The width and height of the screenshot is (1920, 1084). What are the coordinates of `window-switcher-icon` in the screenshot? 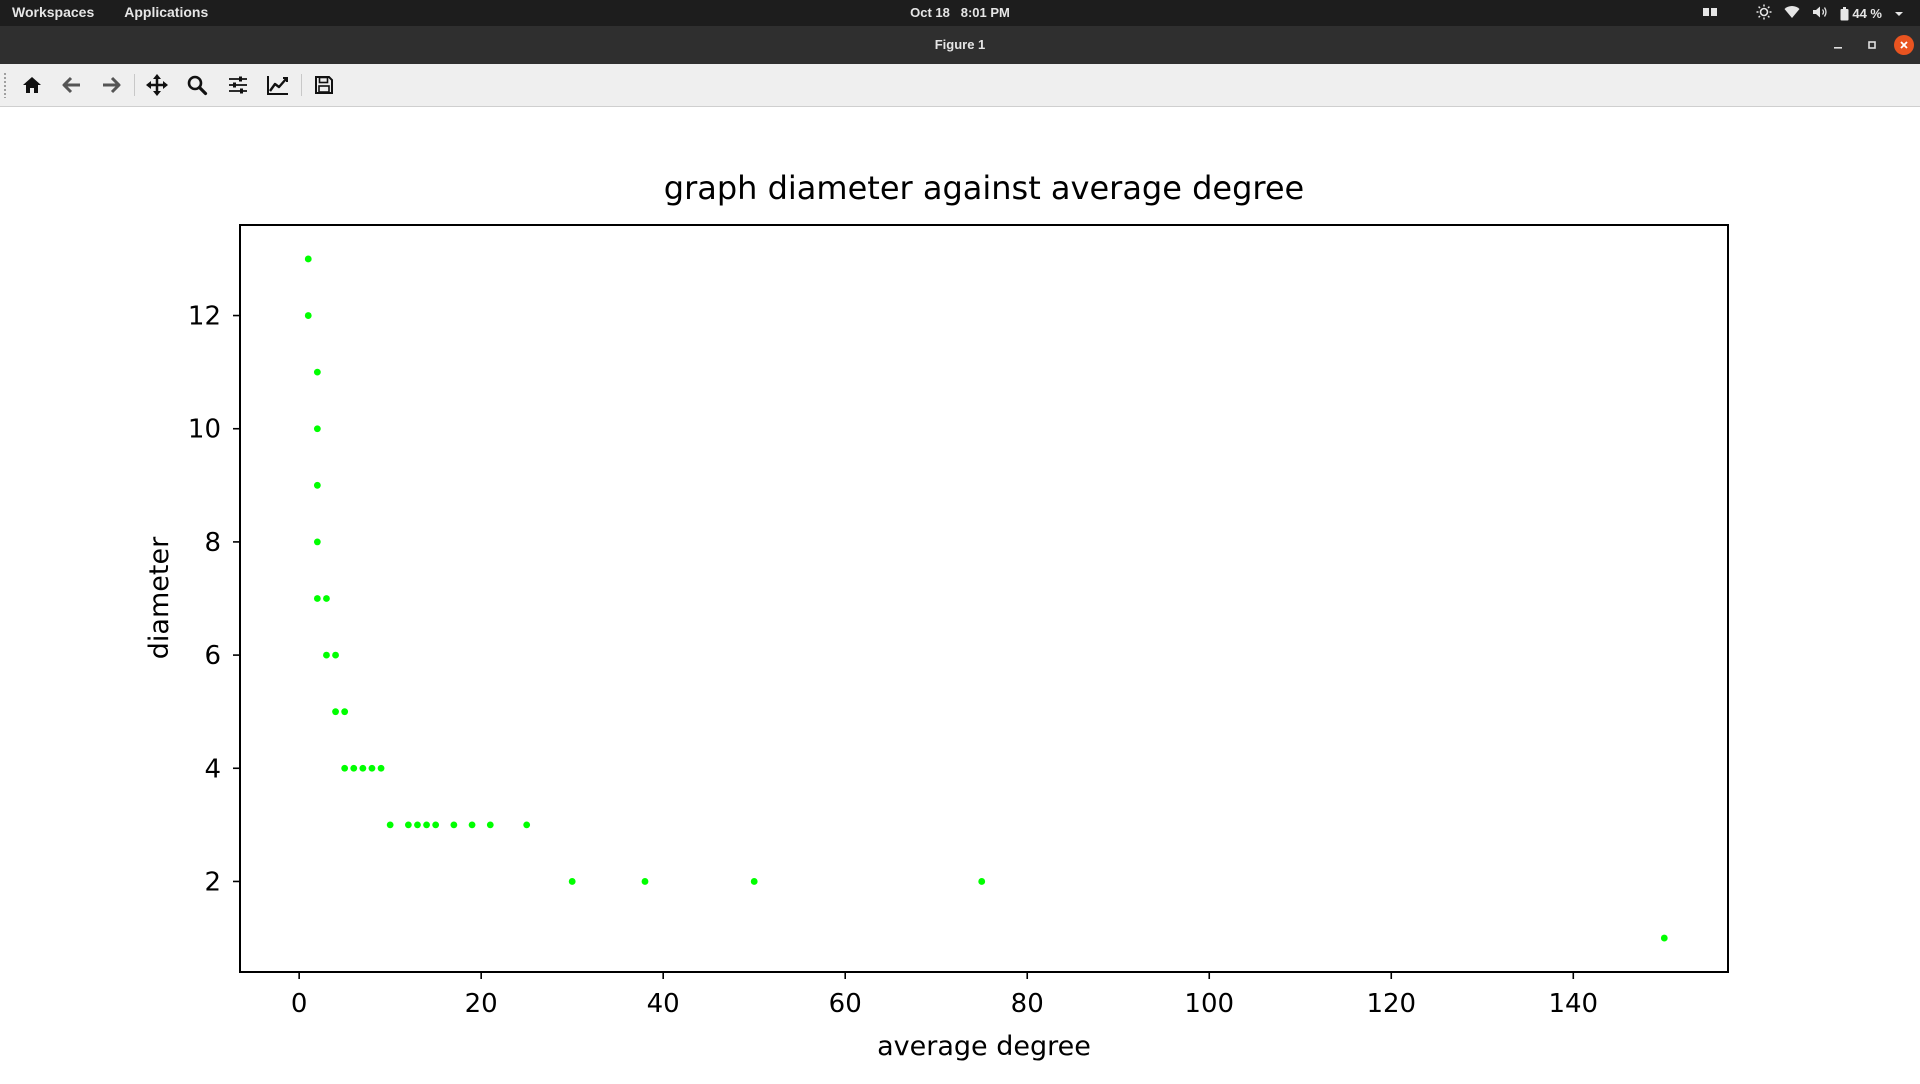 It's located at (1710, 13).